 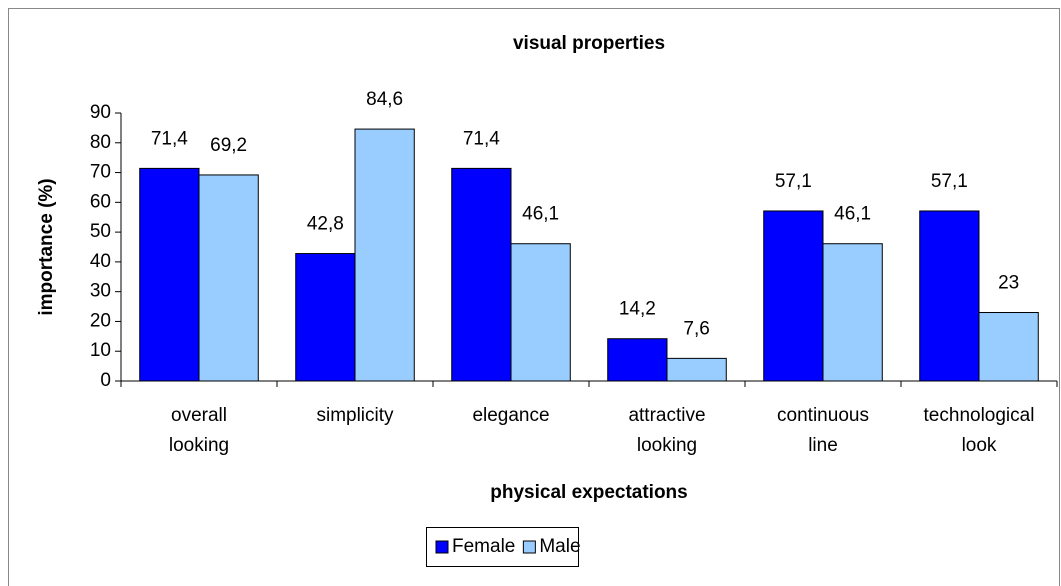 What do you see at coordinates (228, 145) in the screenshot?
I see `value-label: 69,2` at bounding box center [228, 145].